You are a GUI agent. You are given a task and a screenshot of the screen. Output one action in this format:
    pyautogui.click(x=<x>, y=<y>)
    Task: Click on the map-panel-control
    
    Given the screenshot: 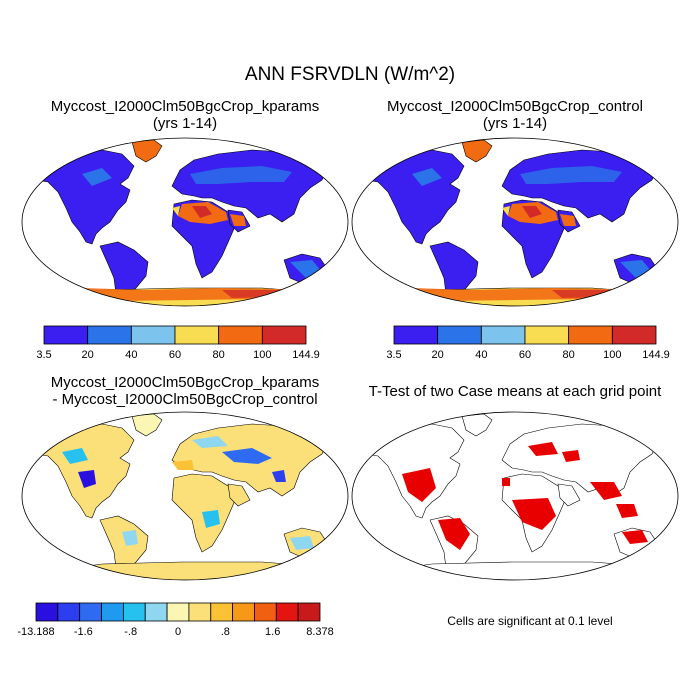 What is the action you would take?
    pyautogui.click(x=515, y=222)
    